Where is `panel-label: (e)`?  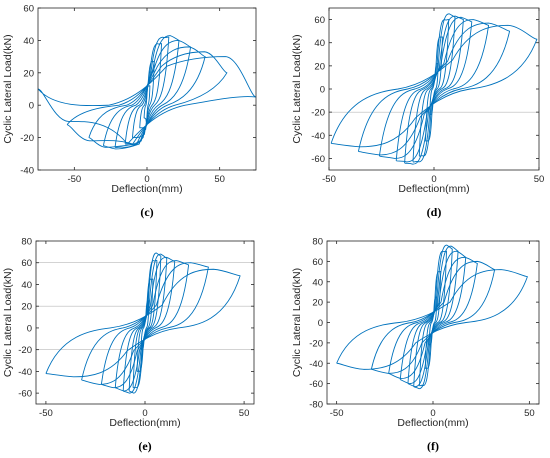 panel-label: (e) is located at coordinates (144, 446).